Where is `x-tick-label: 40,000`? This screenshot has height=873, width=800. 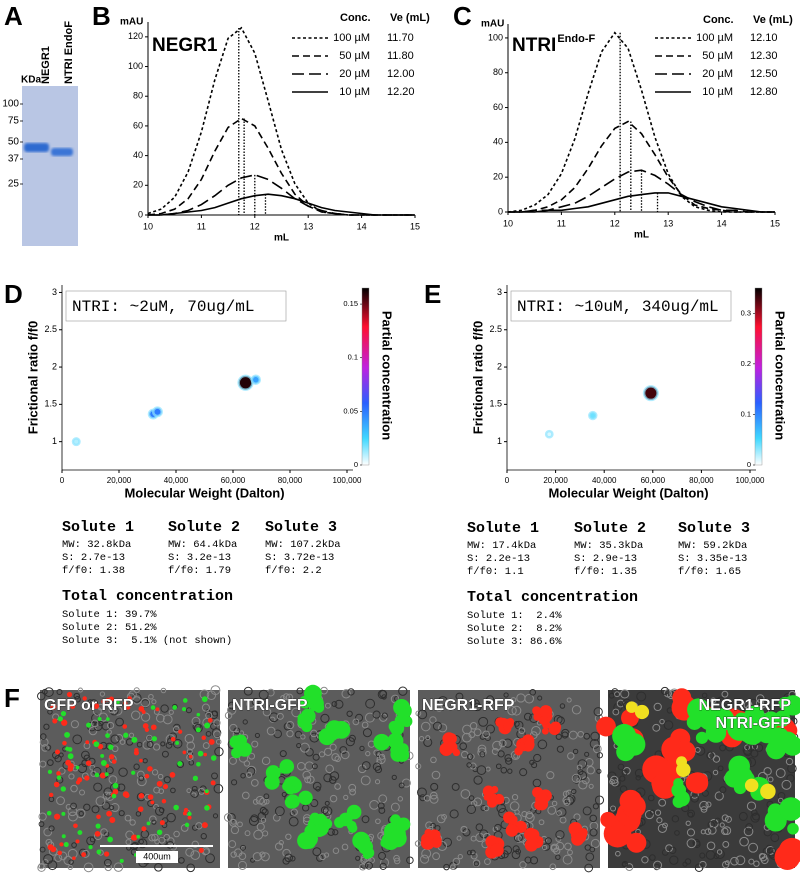
x-tick-label: 40,000 is located at coordinates (604, 480).